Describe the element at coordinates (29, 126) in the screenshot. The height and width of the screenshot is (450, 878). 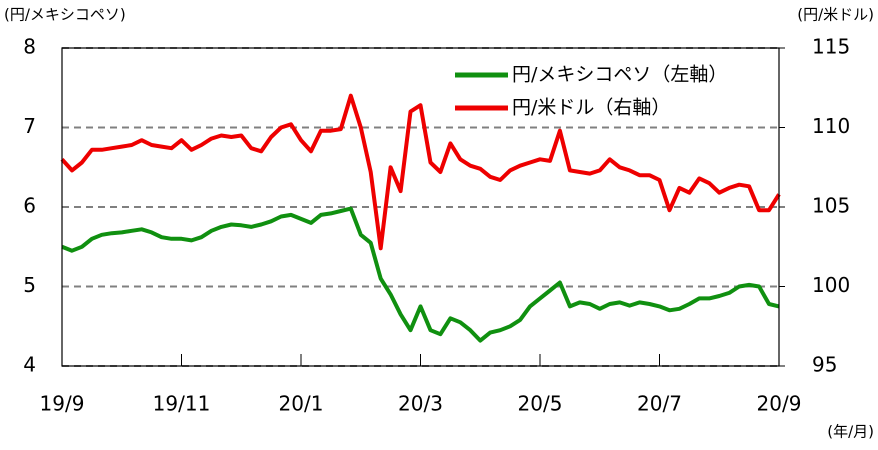
I see `y-tick-label: 7` at that location.